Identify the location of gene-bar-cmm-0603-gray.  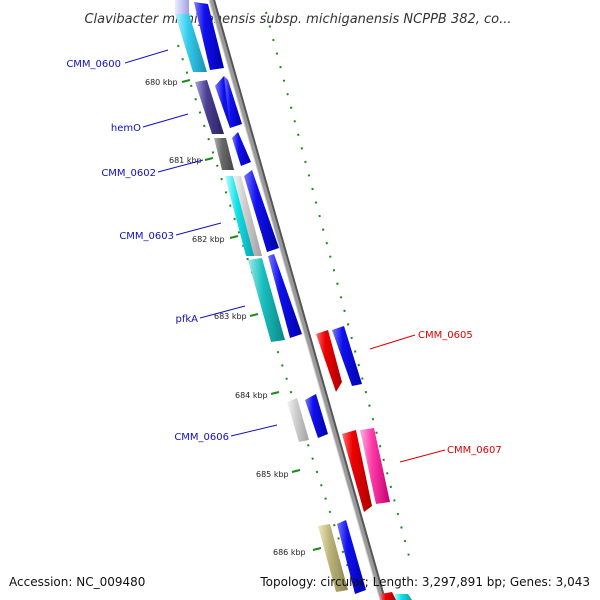
(247, 216).